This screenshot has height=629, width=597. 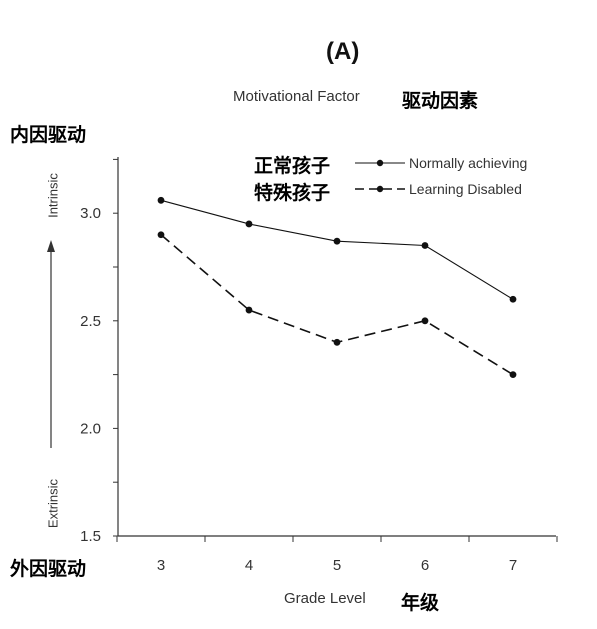 What do you see at coordinates (161, 565) in the screenshot?
I see `x-tick-label: 3` at bounding box center [161, 565].